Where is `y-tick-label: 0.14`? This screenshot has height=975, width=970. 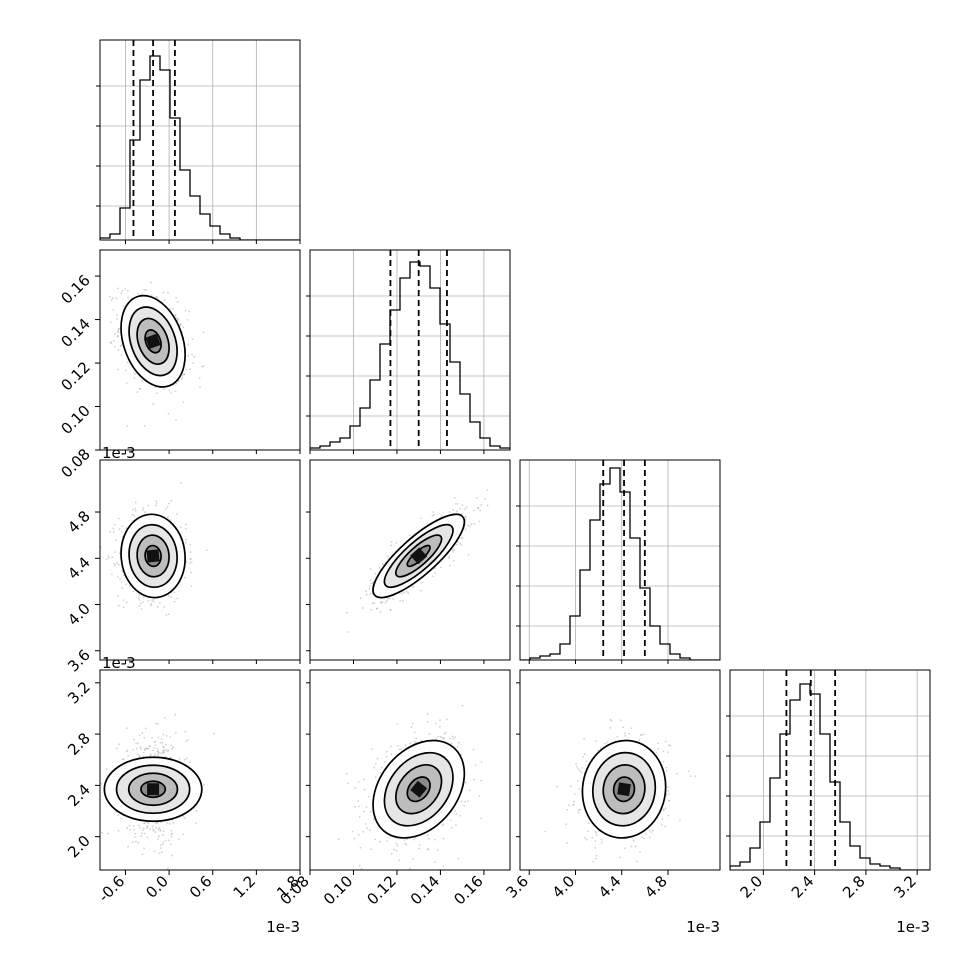 y-tick-label: 0.14 is located at coordinates (75, 333).